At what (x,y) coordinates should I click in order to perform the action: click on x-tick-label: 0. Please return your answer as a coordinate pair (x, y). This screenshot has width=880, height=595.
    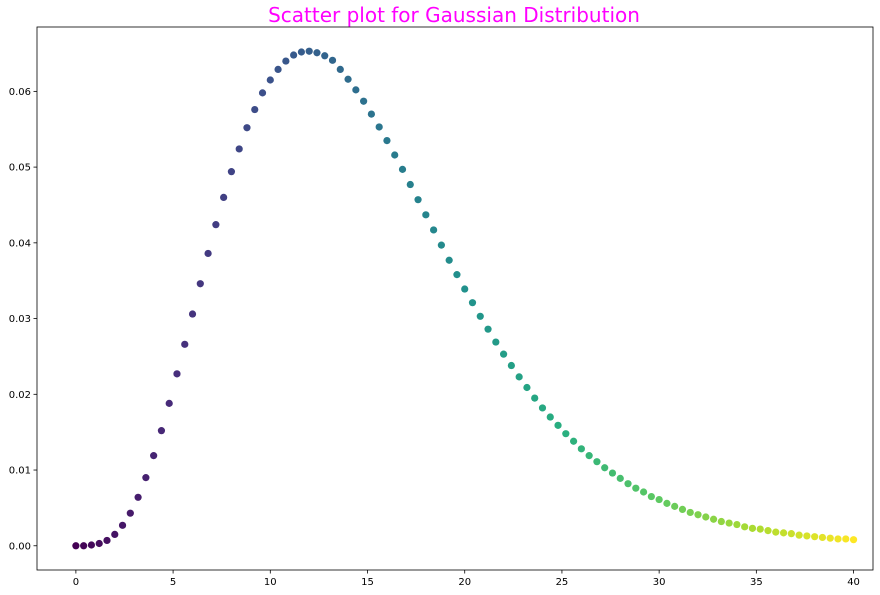
    Looking at the image, I should click on (76, 582).